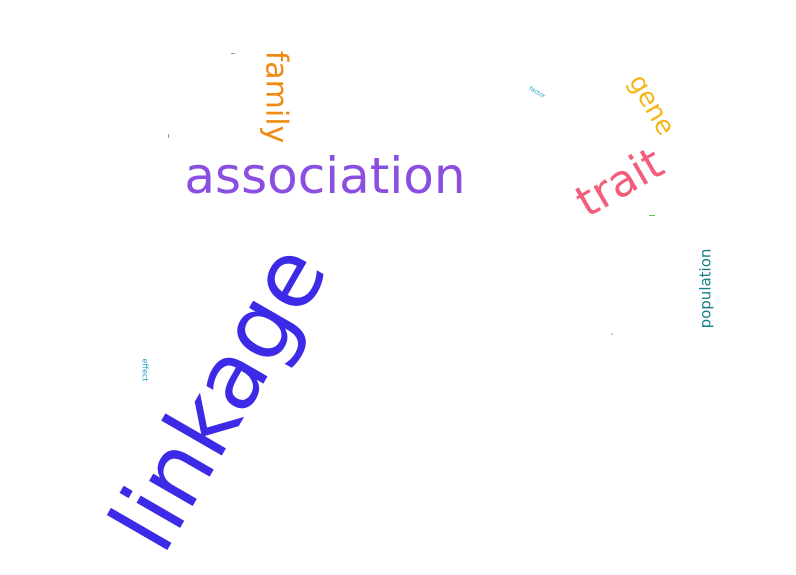  Describe the element at coordinates (144, 370) in the screenshot. I see `word-effect: effect` at that location.